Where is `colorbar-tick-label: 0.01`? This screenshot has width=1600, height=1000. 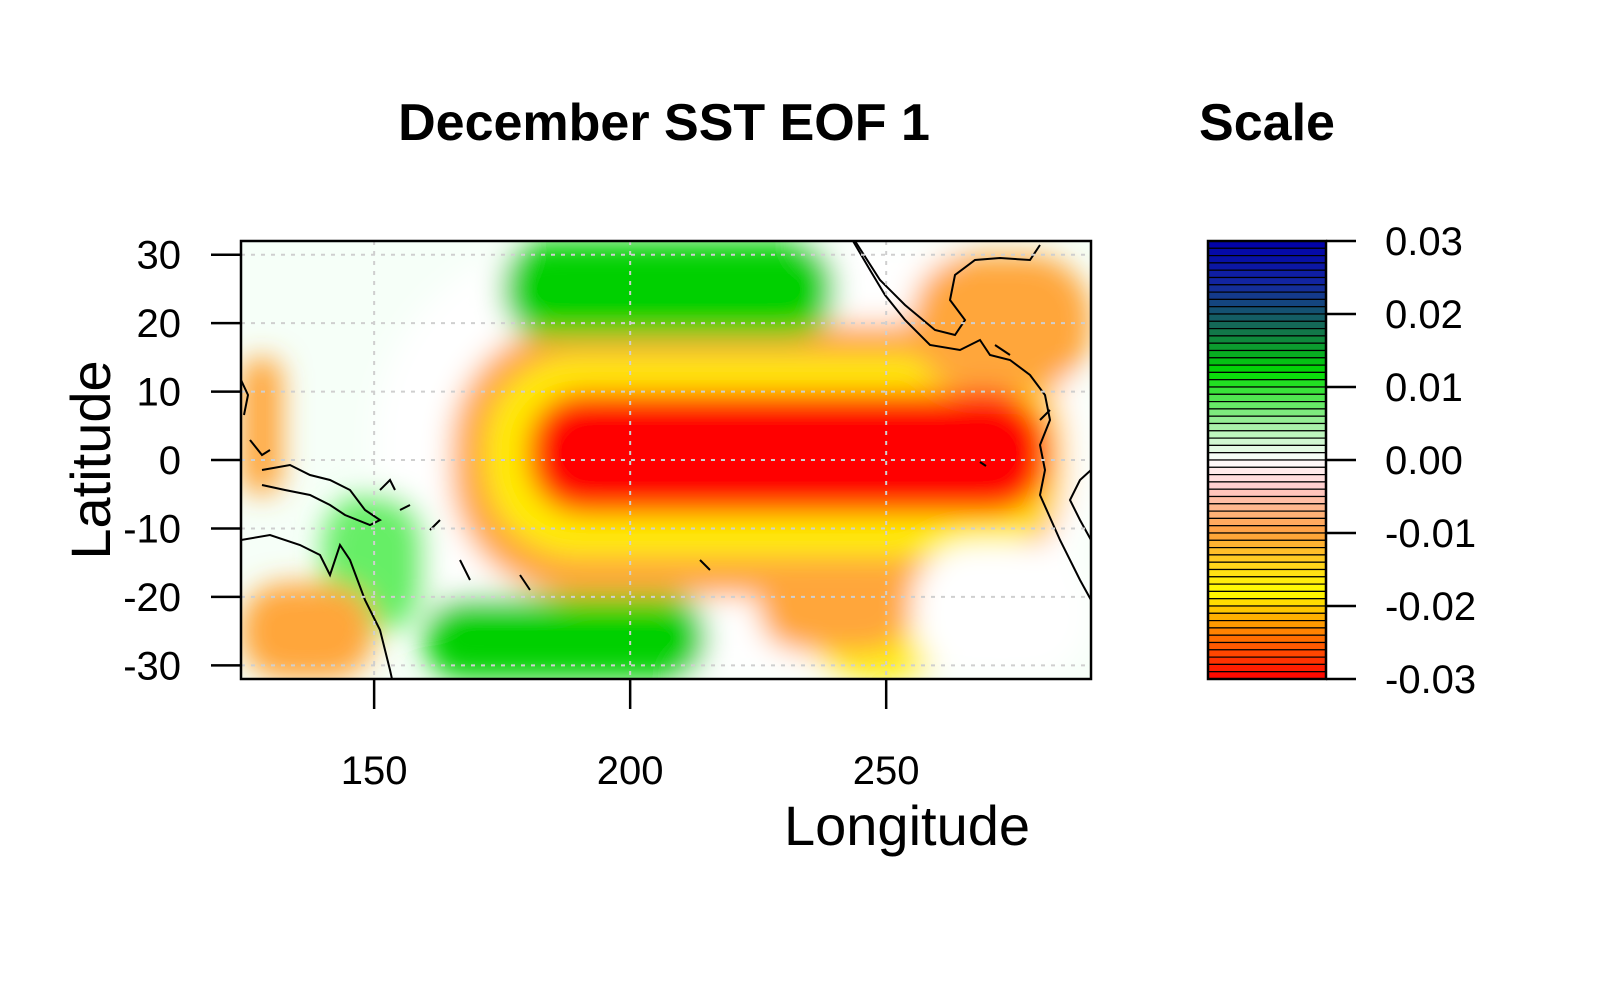
colorbar-tick-label: 0.01 is located at coordinates (1424, 388).